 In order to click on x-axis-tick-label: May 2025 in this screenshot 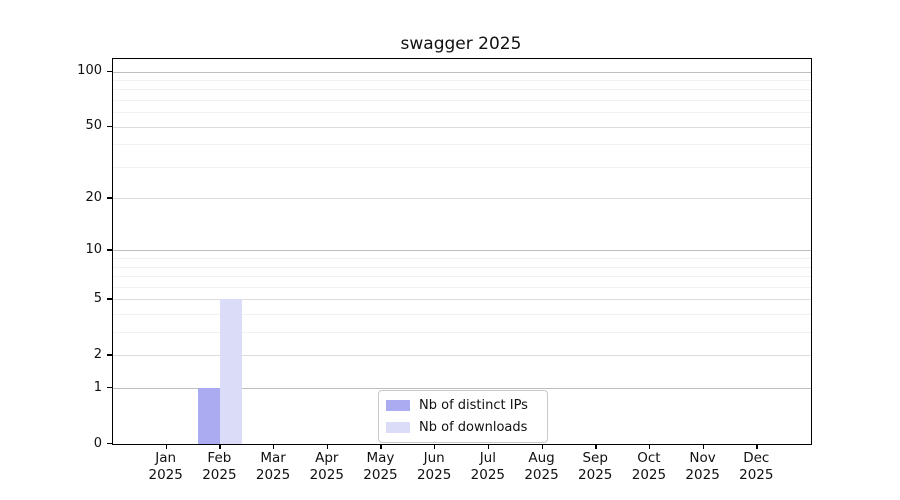, I will do `click(380, 466)`.